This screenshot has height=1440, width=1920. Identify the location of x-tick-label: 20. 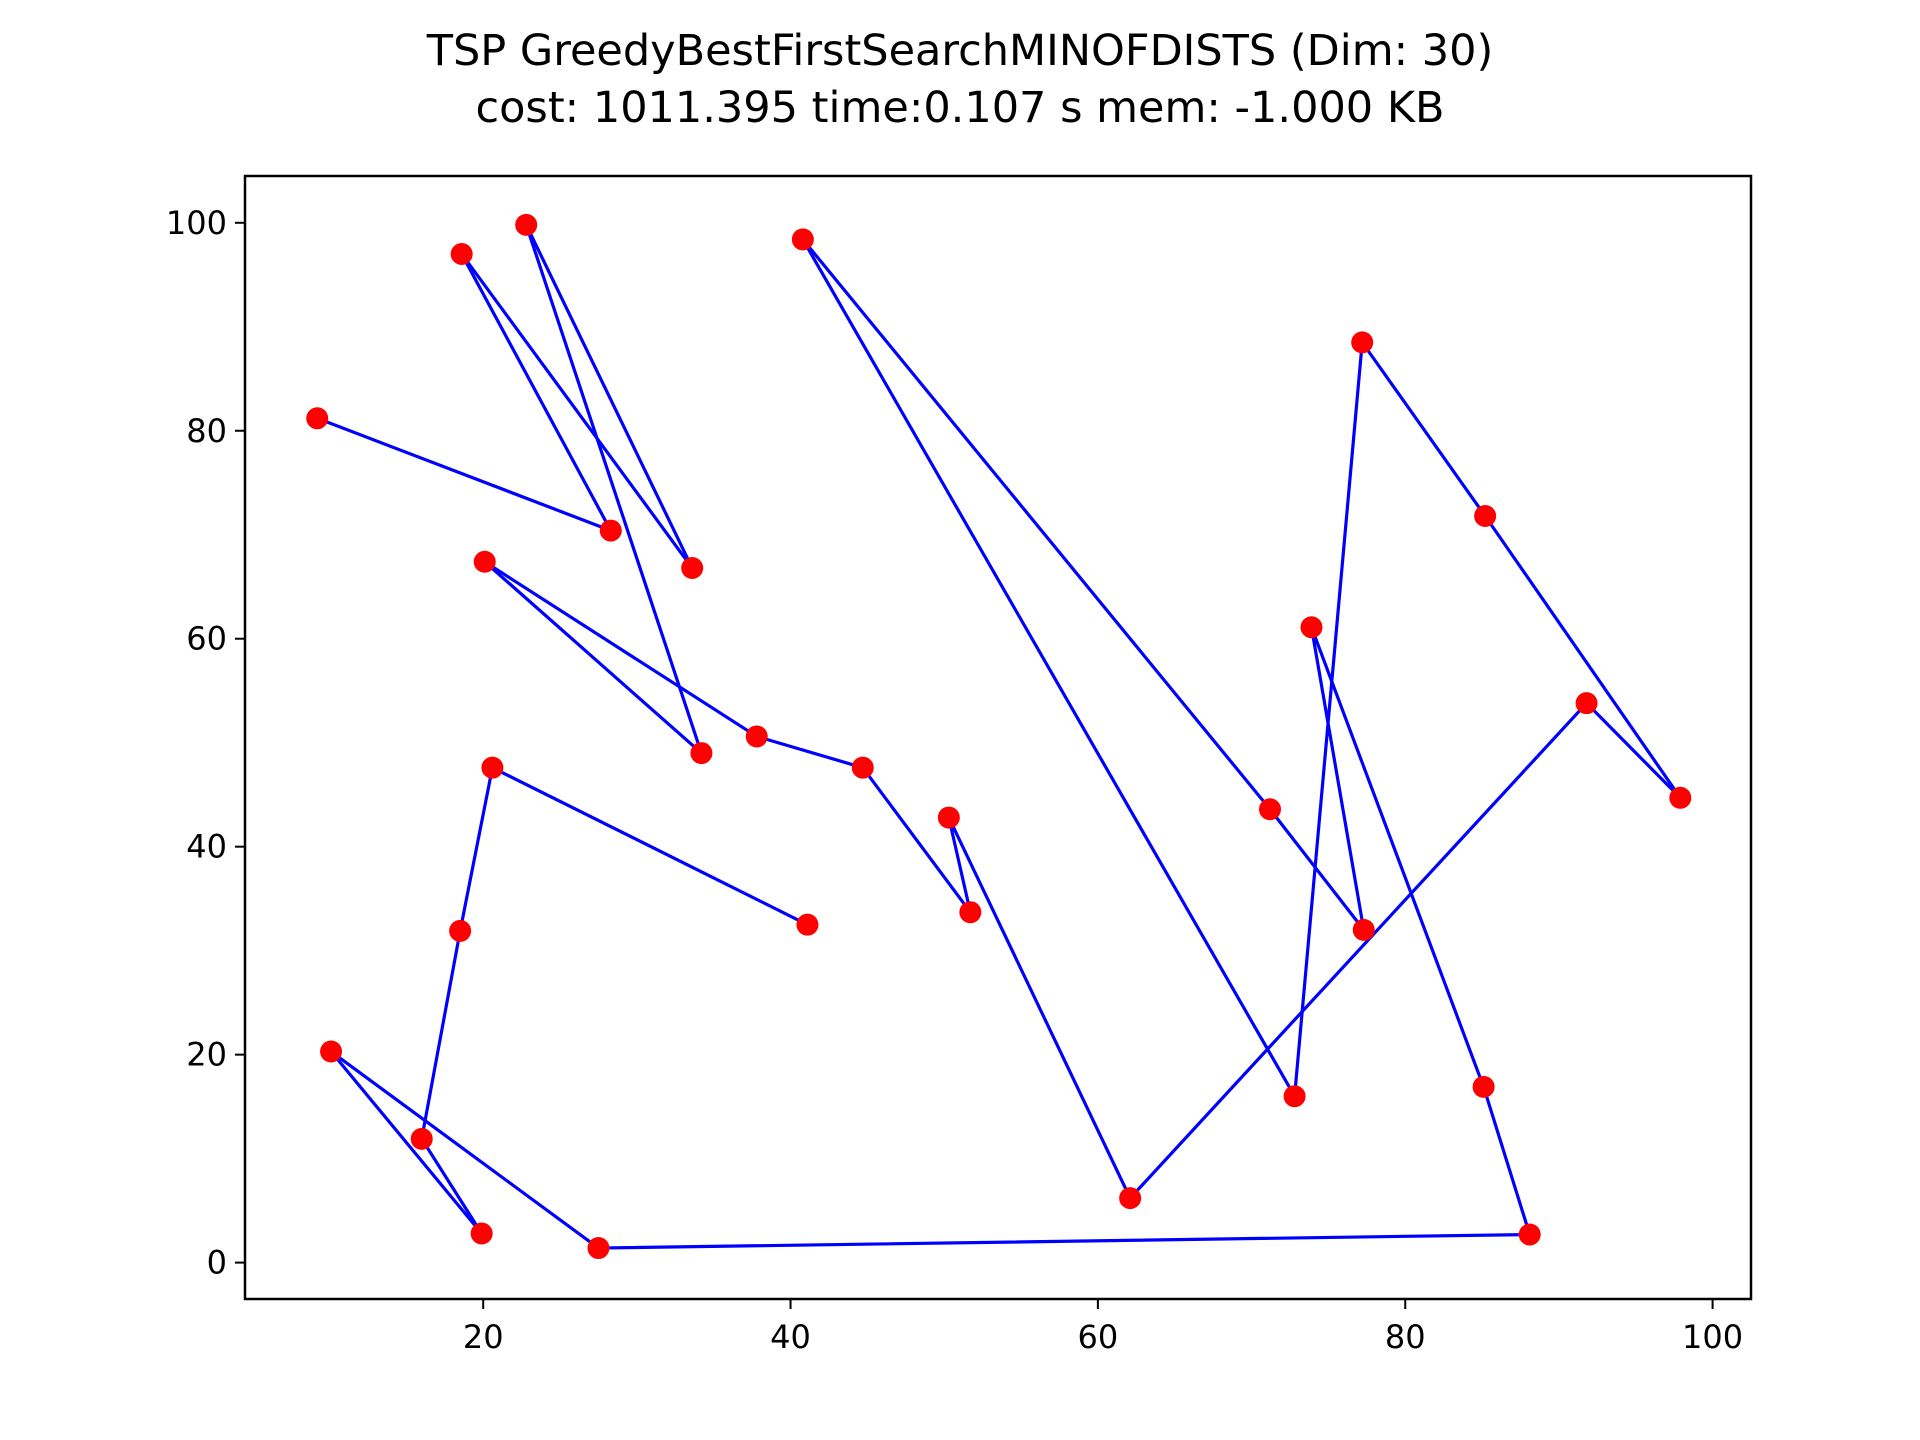
(483, 1337).